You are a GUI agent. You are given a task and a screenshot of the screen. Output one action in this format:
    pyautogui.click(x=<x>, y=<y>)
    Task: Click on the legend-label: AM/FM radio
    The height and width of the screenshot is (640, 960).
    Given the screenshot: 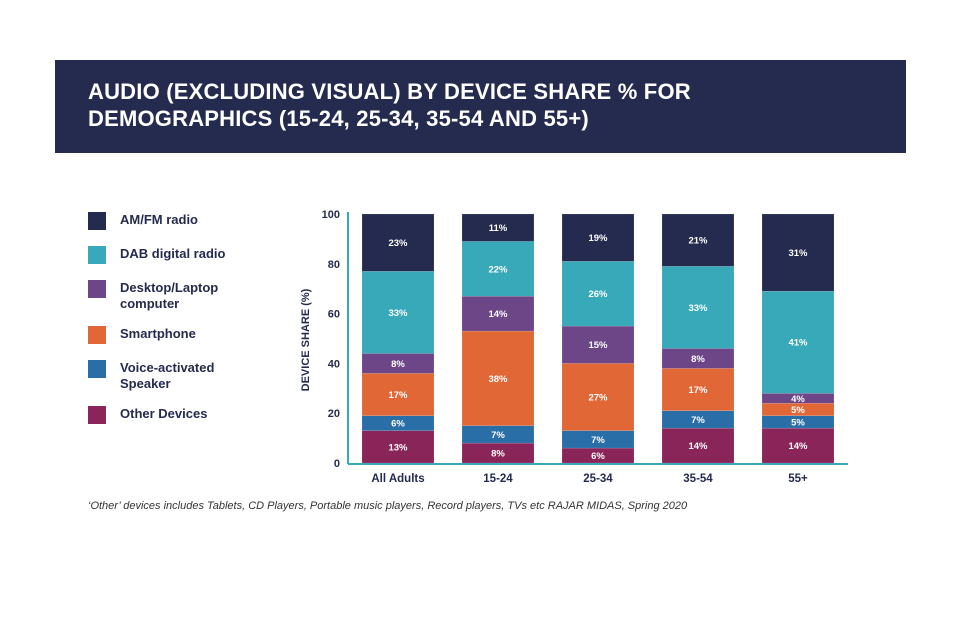 What is the action you would take?
    pyautogui.click(x=159, y=219)
    